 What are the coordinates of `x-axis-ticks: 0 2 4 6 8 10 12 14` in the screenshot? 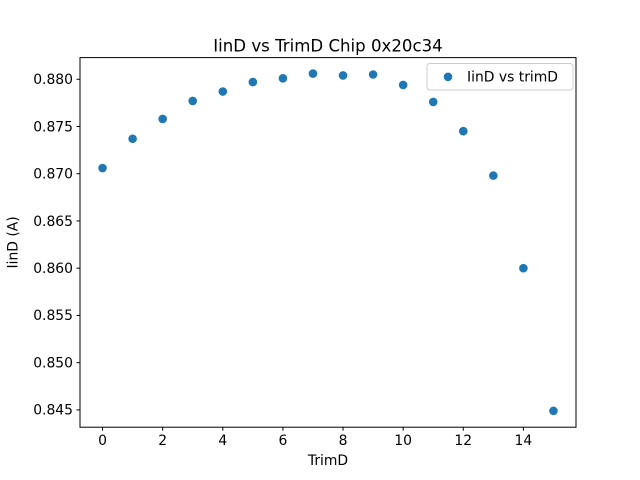 It's located at (315, 438).